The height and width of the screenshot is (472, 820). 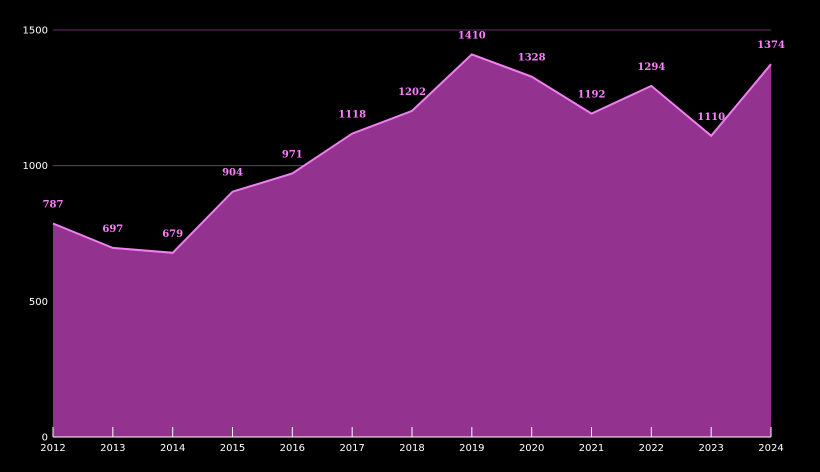 What do you see at coordinates (771, 45) in the screenshot?
I see `data-label: 1374` at bounding box center [771, 45].